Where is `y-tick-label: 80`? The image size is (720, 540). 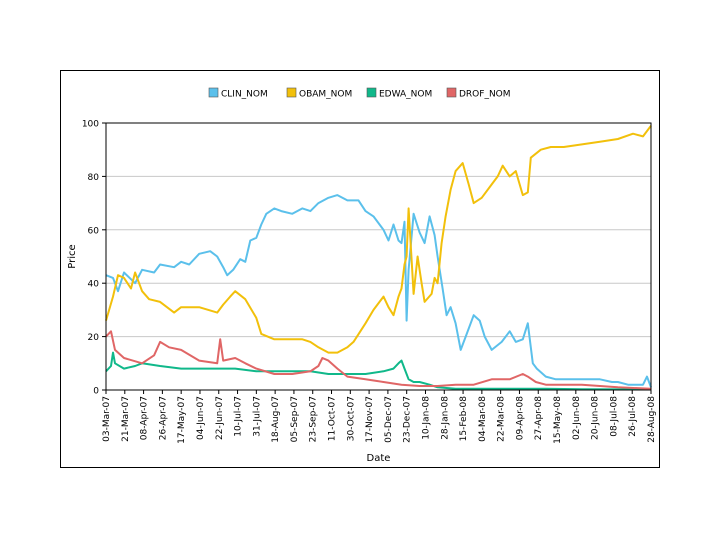
y-tick-label: 80 is located at coordinates (94, 178).